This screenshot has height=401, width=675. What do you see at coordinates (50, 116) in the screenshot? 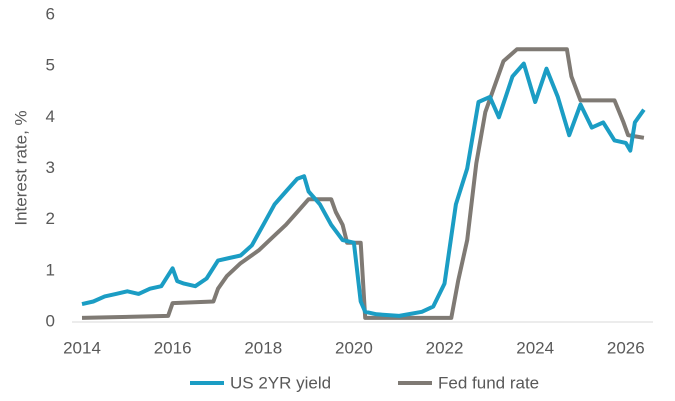
I see `y-tick-label: 4` at bounding box center [50, 116].